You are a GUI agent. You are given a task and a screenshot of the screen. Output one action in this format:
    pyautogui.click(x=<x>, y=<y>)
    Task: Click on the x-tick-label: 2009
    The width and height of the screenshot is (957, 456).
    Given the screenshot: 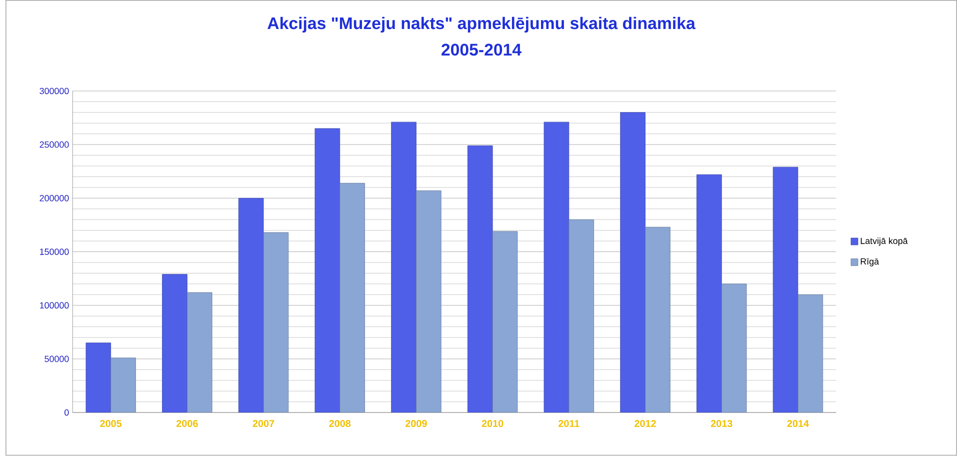 What is the action you would take?
    pyautogui.click(x=416, y=424)
    